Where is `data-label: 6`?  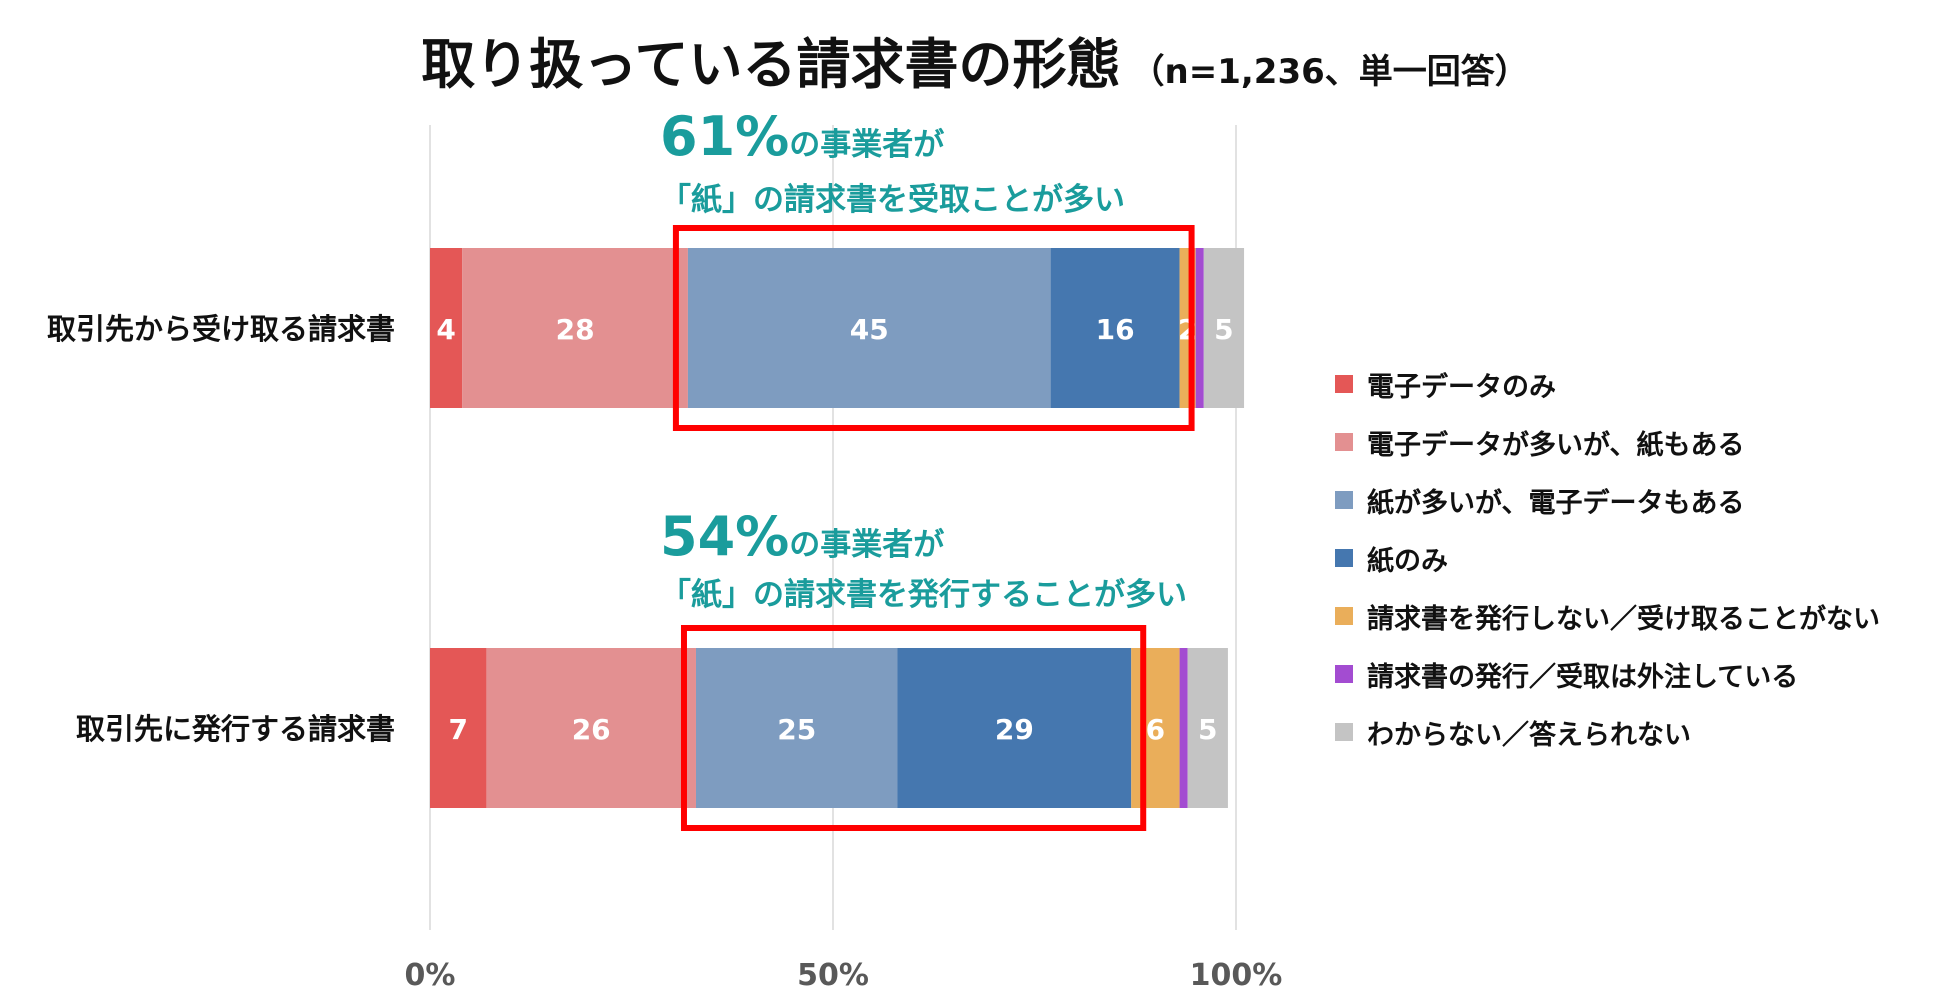 data-label: 6 is located at coordinates (1155, 729).